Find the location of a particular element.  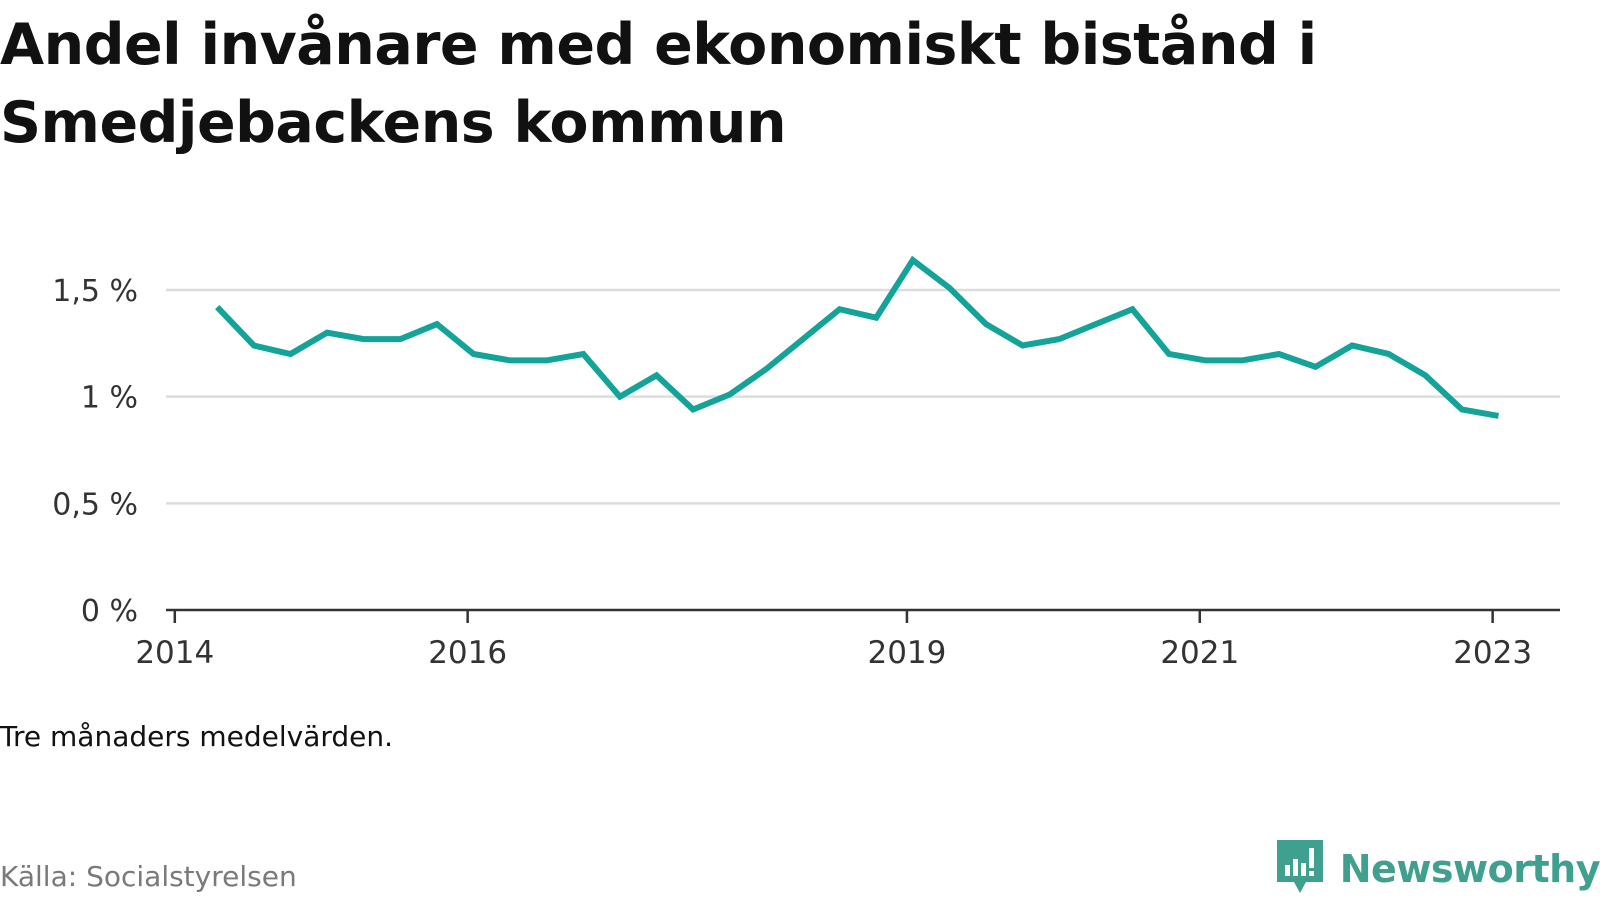

brand-logo: Newsworthy is located at coordinates (1437, 869).